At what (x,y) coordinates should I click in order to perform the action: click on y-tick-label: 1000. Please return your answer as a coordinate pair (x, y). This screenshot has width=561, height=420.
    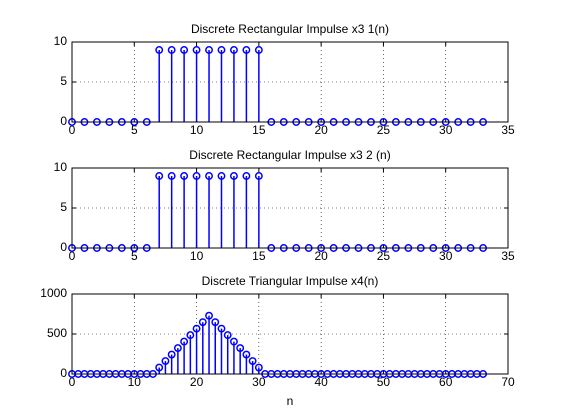
    Looking at the image, I should click on (53, 293).